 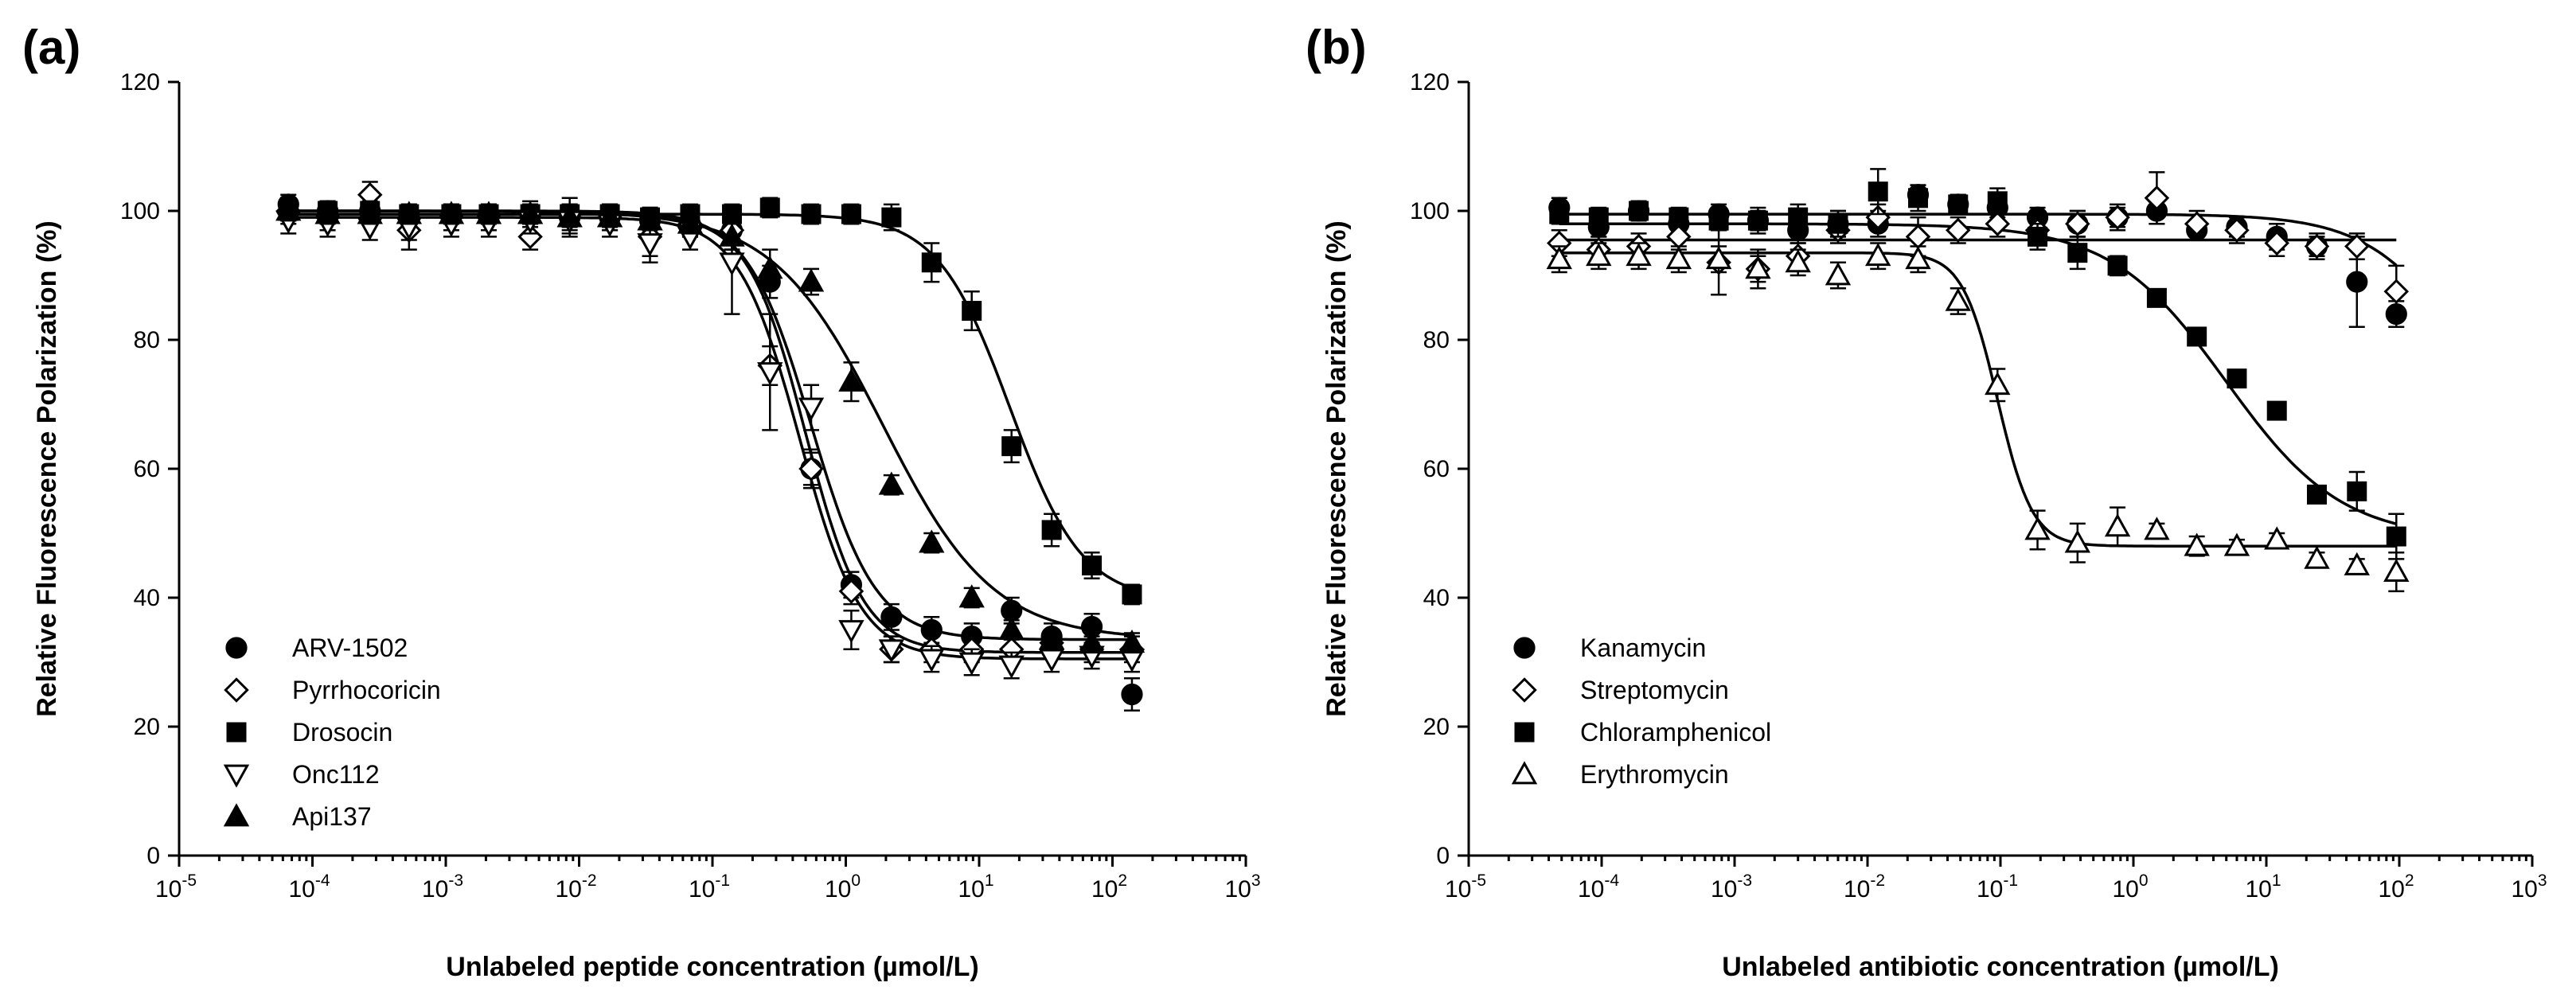 I want to click on series-erythromycin, so click(x=1978, y=417).